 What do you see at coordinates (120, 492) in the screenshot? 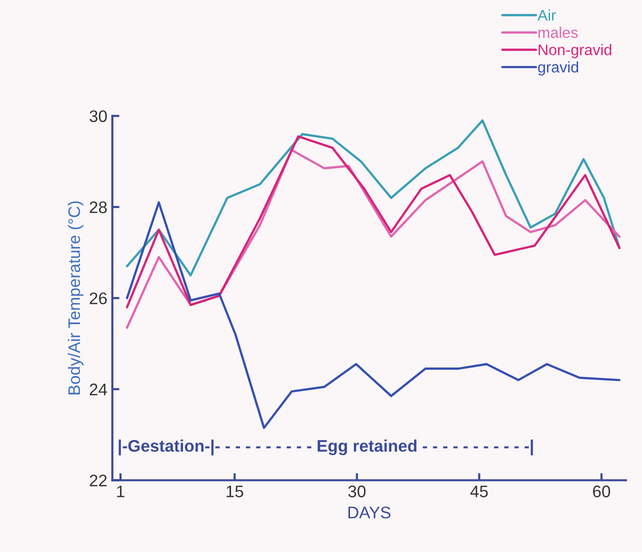
I see `x-tick-label: 1` at bounding box center [120, 492].